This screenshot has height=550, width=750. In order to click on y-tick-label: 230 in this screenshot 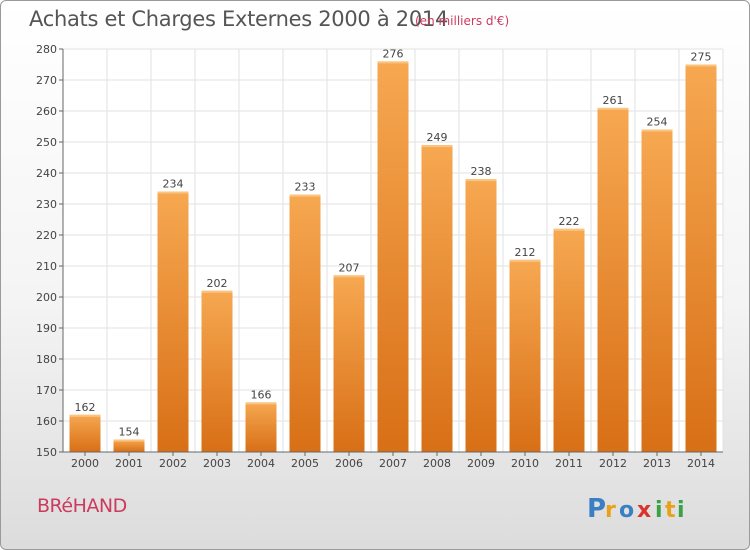, I will do `click(46, 204)`.